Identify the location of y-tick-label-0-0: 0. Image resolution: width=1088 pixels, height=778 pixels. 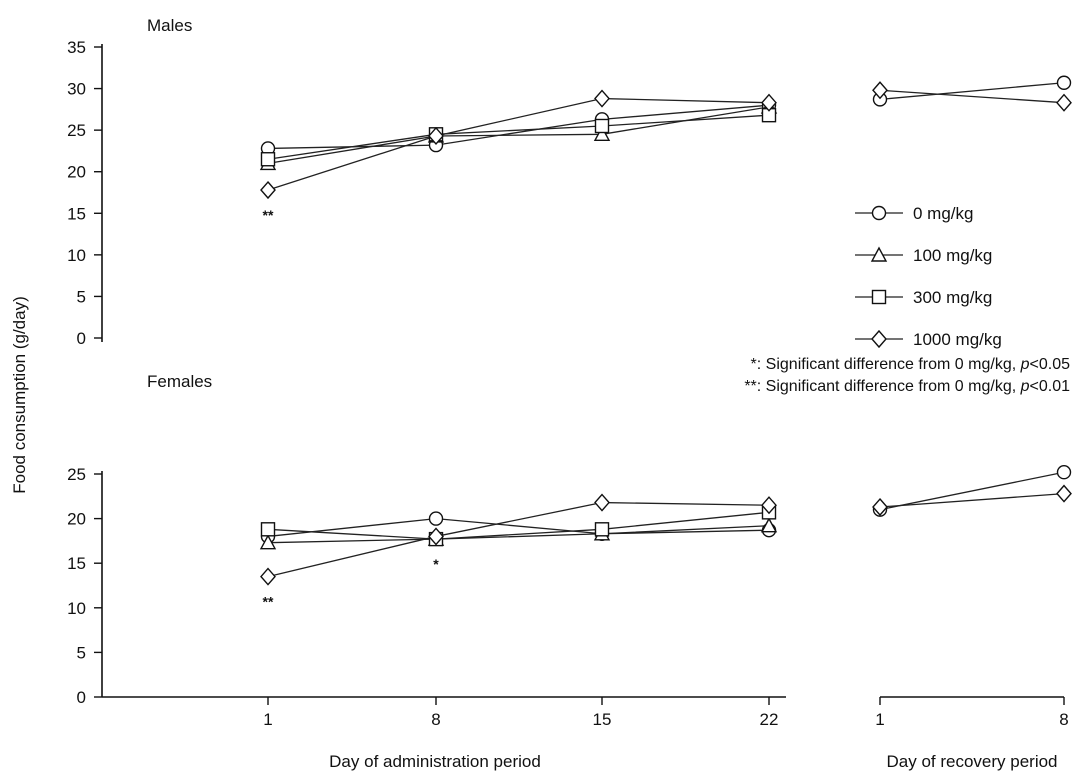
(81, 338).